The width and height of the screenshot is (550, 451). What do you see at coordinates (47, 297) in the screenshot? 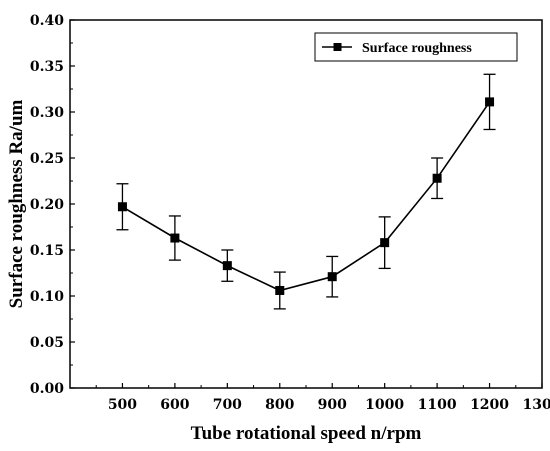
I see `y-tick-label: 0.10` at bounding box center [47, 297].